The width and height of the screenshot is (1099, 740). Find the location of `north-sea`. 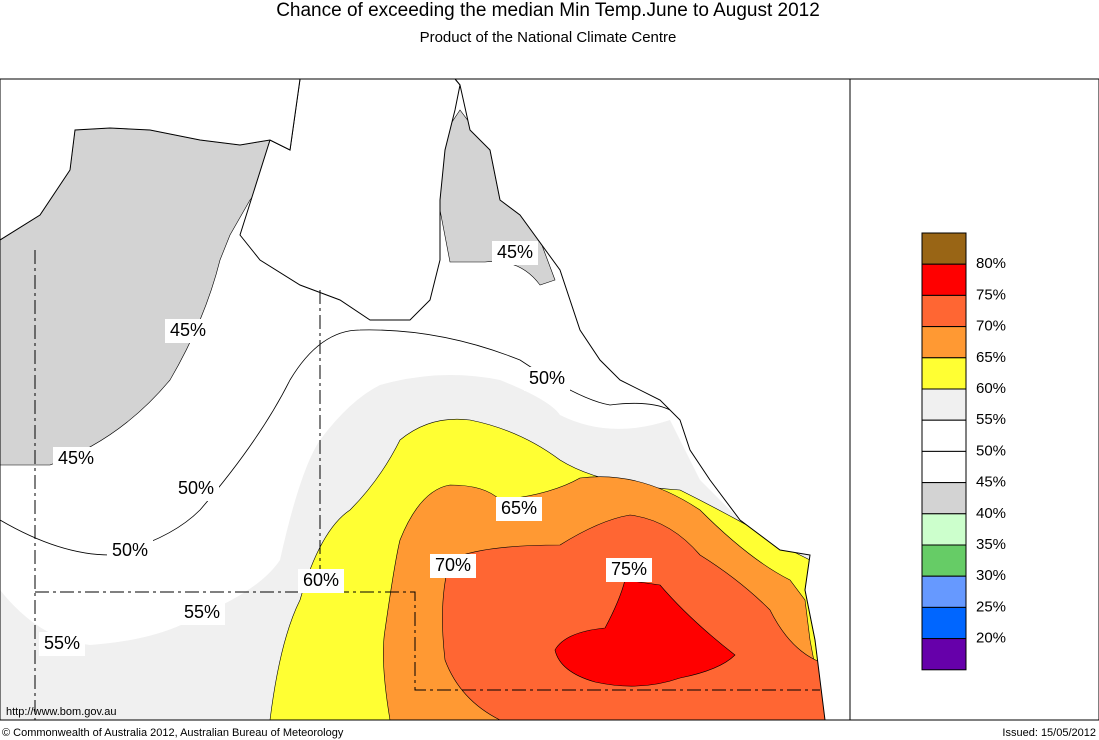

north-sea is located at coordinates (150, 159).